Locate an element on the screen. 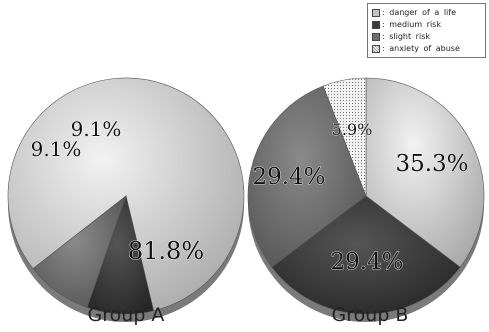 The height and width of the screenshot is (332, 489). pie-slice-anxiety-of-abuse is located at coordinates (344, 137).